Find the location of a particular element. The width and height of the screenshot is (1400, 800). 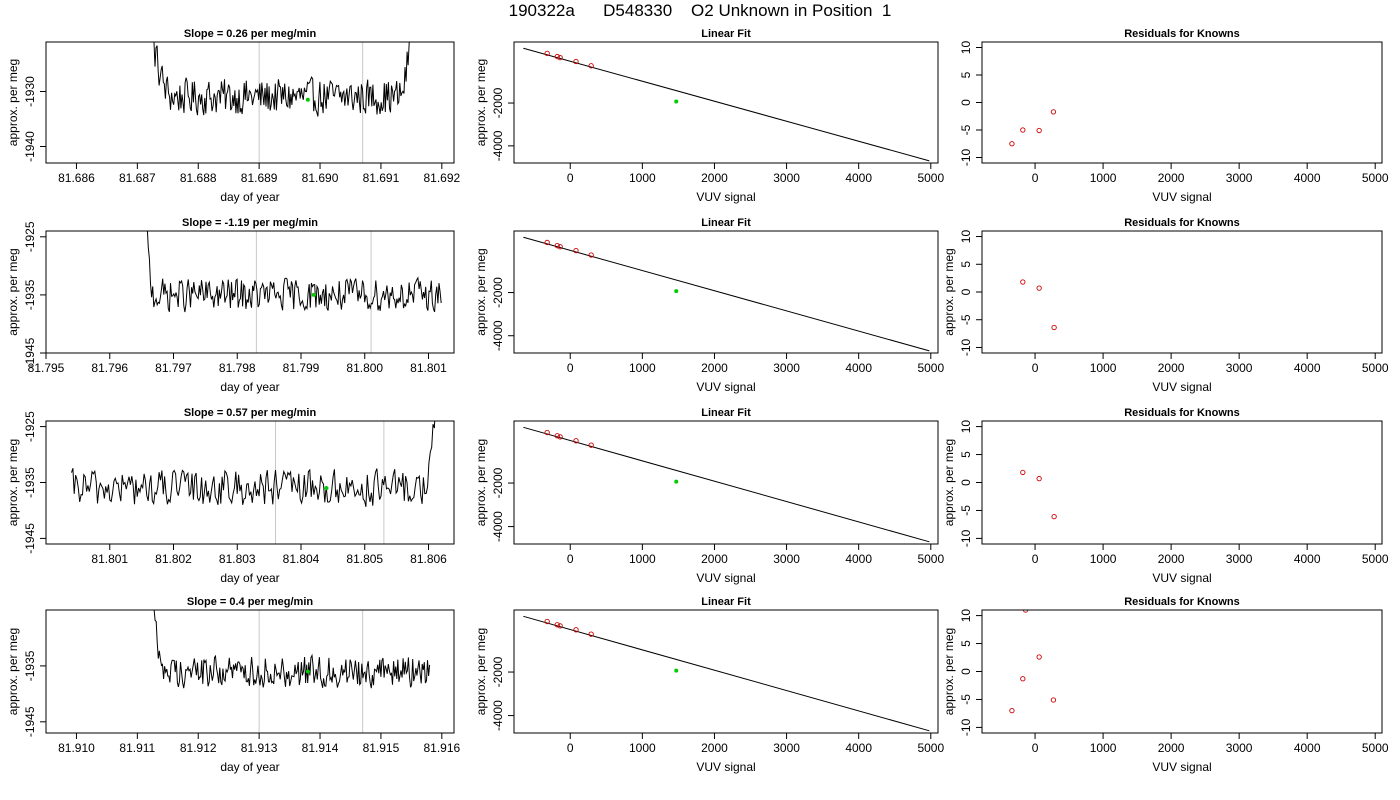

x-tick-label: 81.802 is located at coordinates (173, 559).